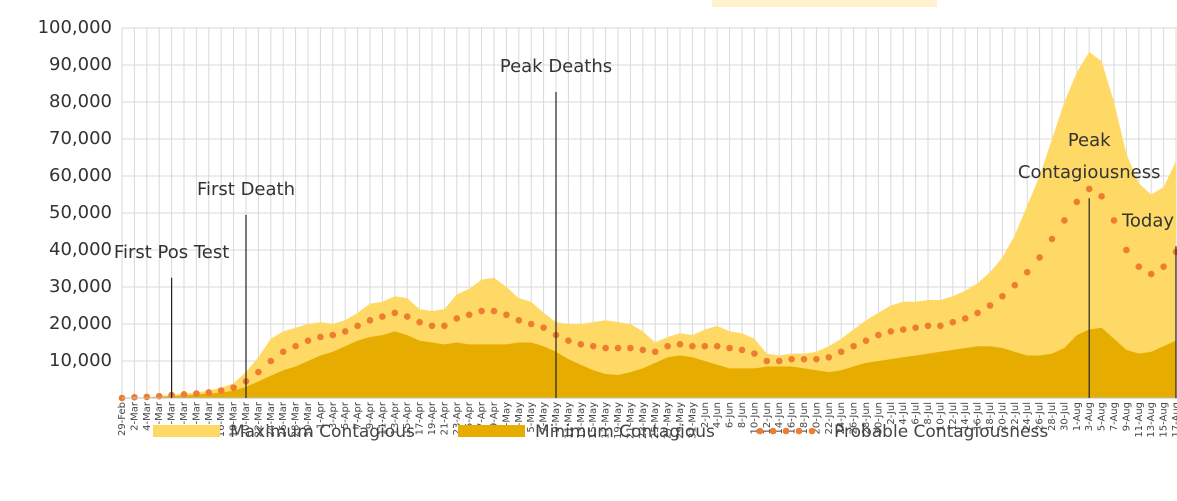  Describe the element at coordinates (990, 416) in the screenshot. I see `x-tick-label: 18-Jul` at that location.